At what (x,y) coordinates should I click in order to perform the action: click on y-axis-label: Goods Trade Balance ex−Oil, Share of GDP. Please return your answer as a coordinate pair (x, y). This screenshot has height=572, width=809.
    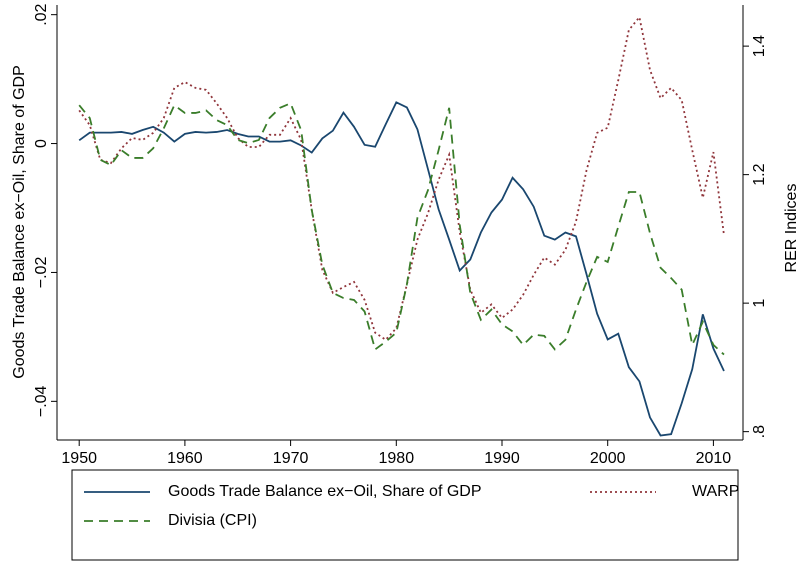
    Looking at the image, I should click on (19, 222).